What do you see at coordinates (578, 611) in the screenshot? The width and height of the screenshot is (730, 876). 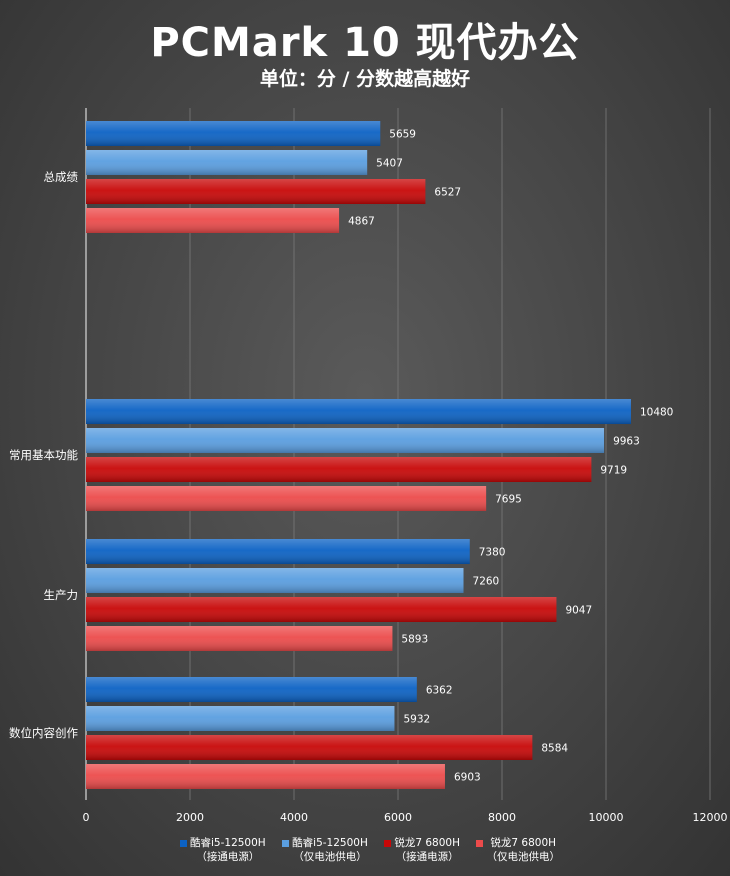 I see `data-label: 9047` at bounding box center [578, 611].